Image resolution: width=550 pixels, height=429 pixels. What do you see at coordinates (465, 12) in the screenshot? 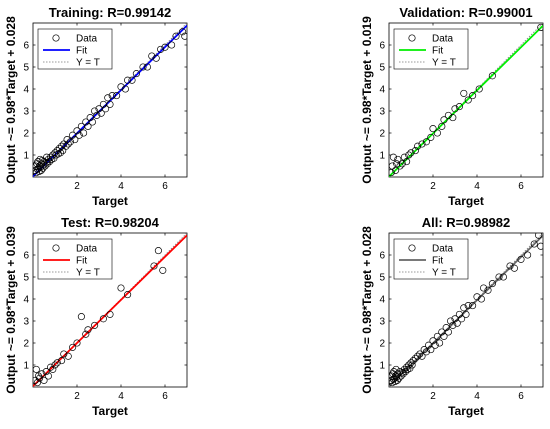
I see `panel-title: Validation: R=0.99001` at bounding box center [465, 12].